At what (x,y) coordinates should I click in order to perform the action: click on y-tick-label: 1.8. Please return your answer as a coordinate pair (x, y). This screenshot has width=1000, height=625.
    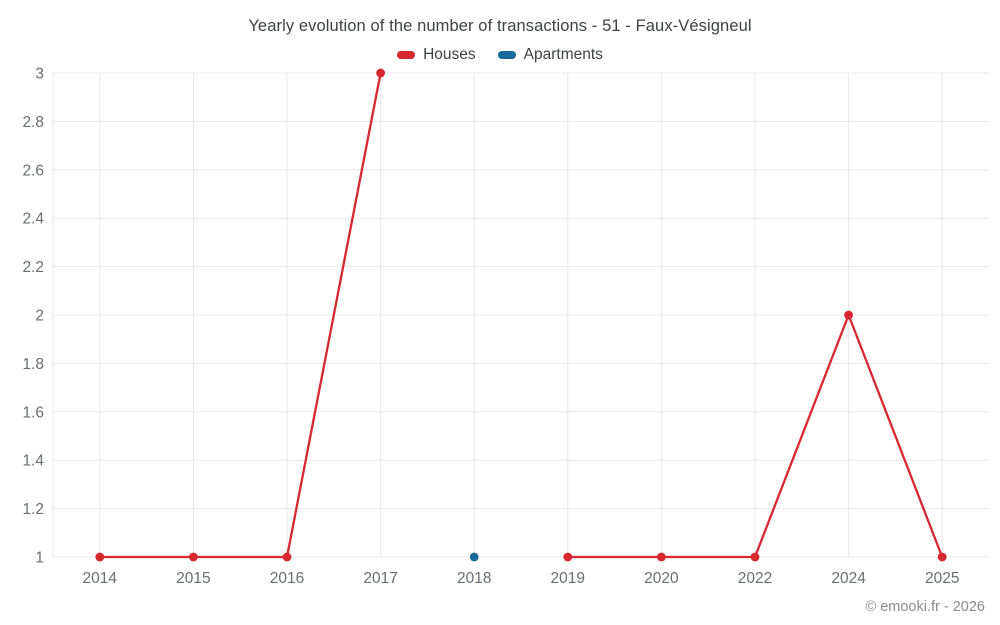
    Looking at the image, I should click on (33, 364).